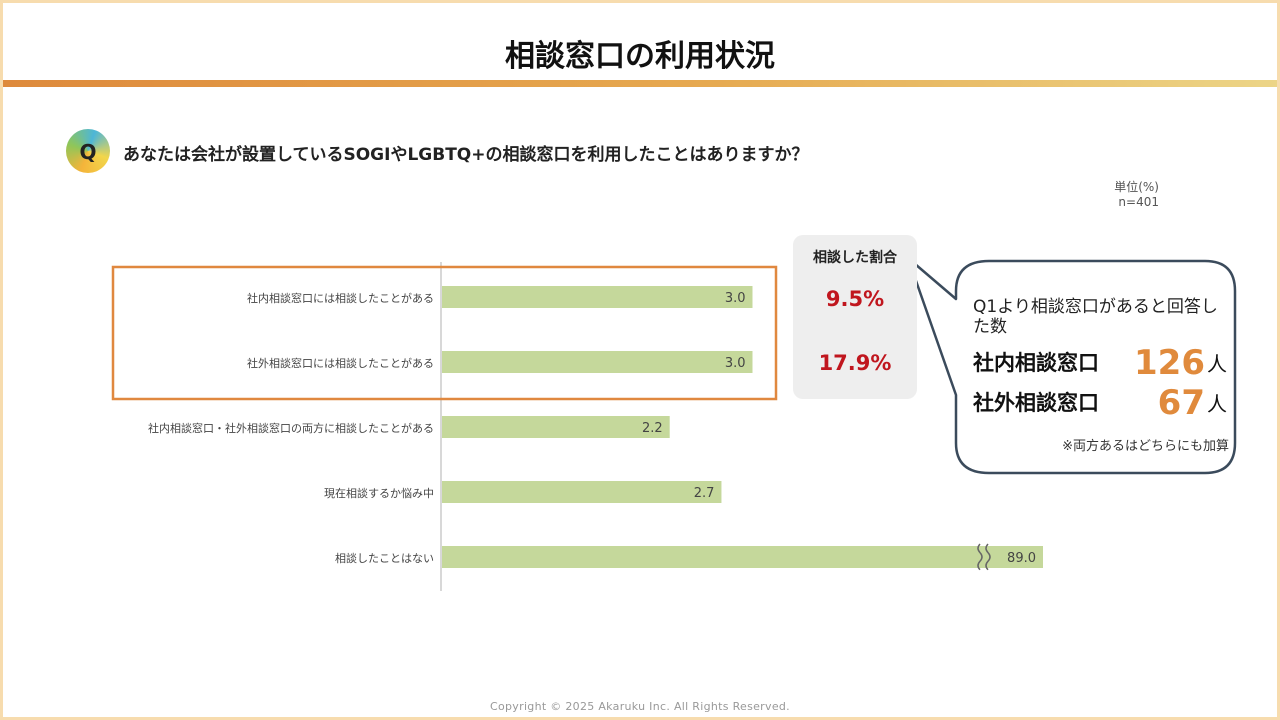 The width and height of the screenshot is (1280, 720). What do you see at coordinates (340, 363) in the screenshot?
I see `category-label: 社外相談窓口には相談したことがある` at bounding box center [340, 363].